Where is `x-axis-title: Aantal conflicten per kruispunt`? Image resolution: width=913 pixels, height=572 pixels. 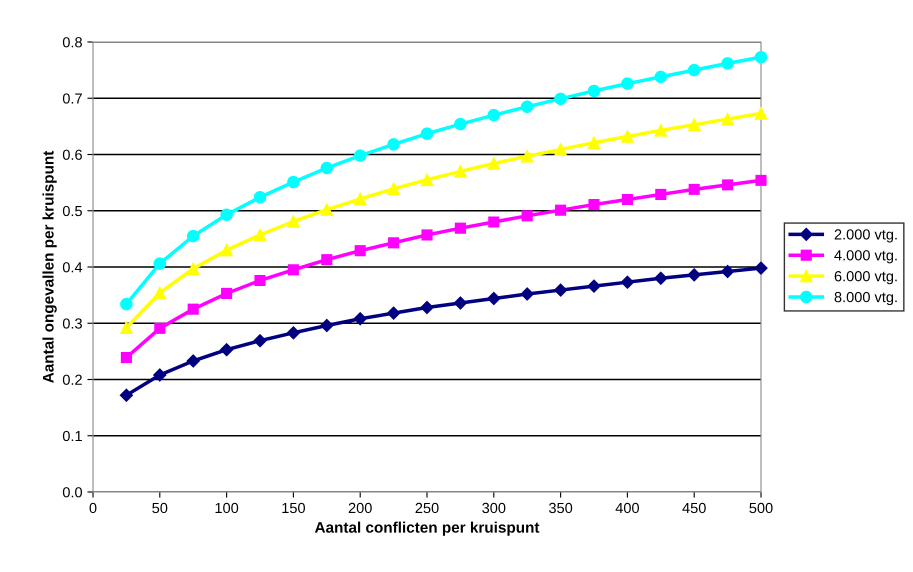
x-axis-title: Aantal conflicten per kruispunt is located at coordinates (427, 529).